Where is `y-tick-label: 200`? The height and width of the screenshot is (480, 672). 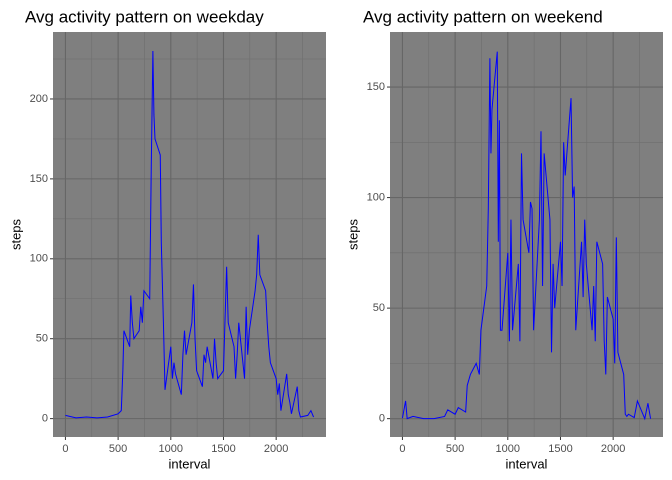
y-tick-label: 200 is located at coordinates (39, 99).